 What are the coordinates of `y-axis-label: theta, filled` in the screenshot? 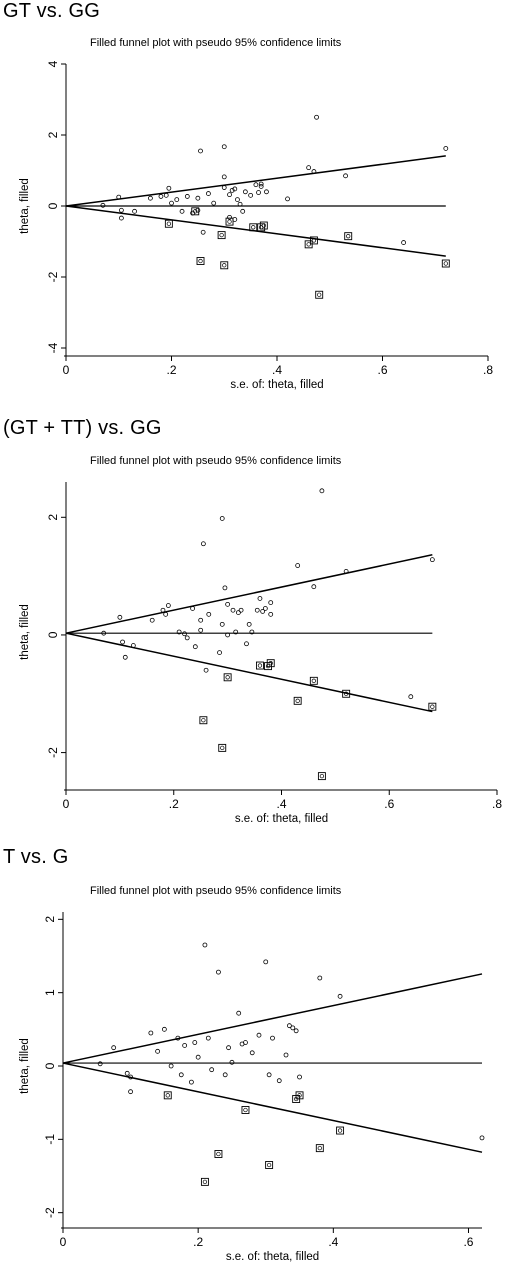 It's located at (25, 206).